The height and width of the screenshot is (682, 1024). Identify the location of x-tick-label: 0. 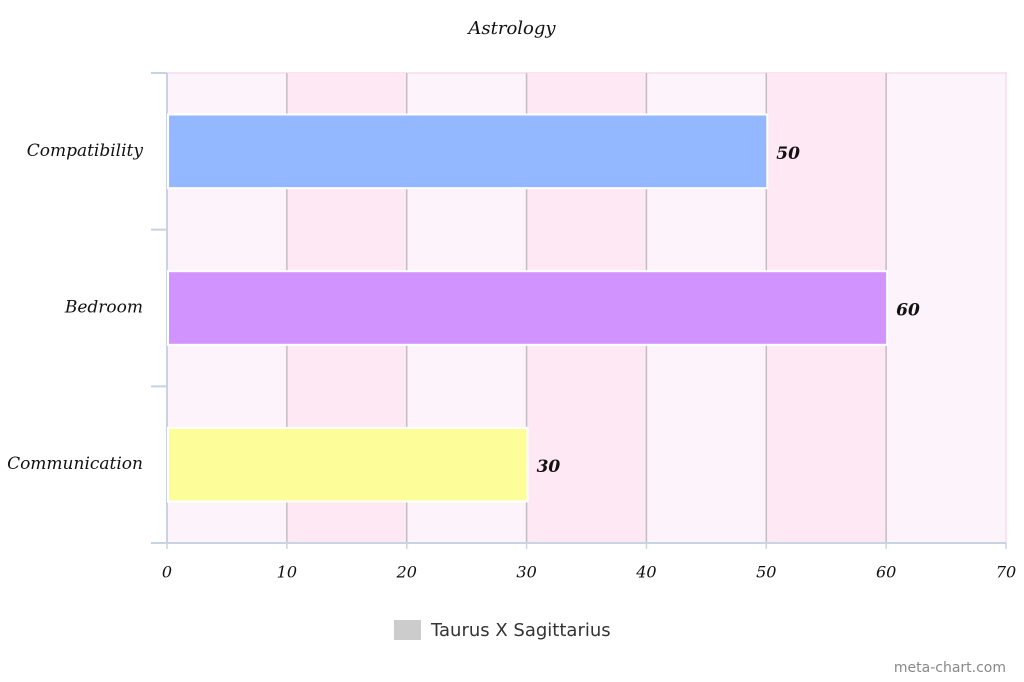
(167, 572).